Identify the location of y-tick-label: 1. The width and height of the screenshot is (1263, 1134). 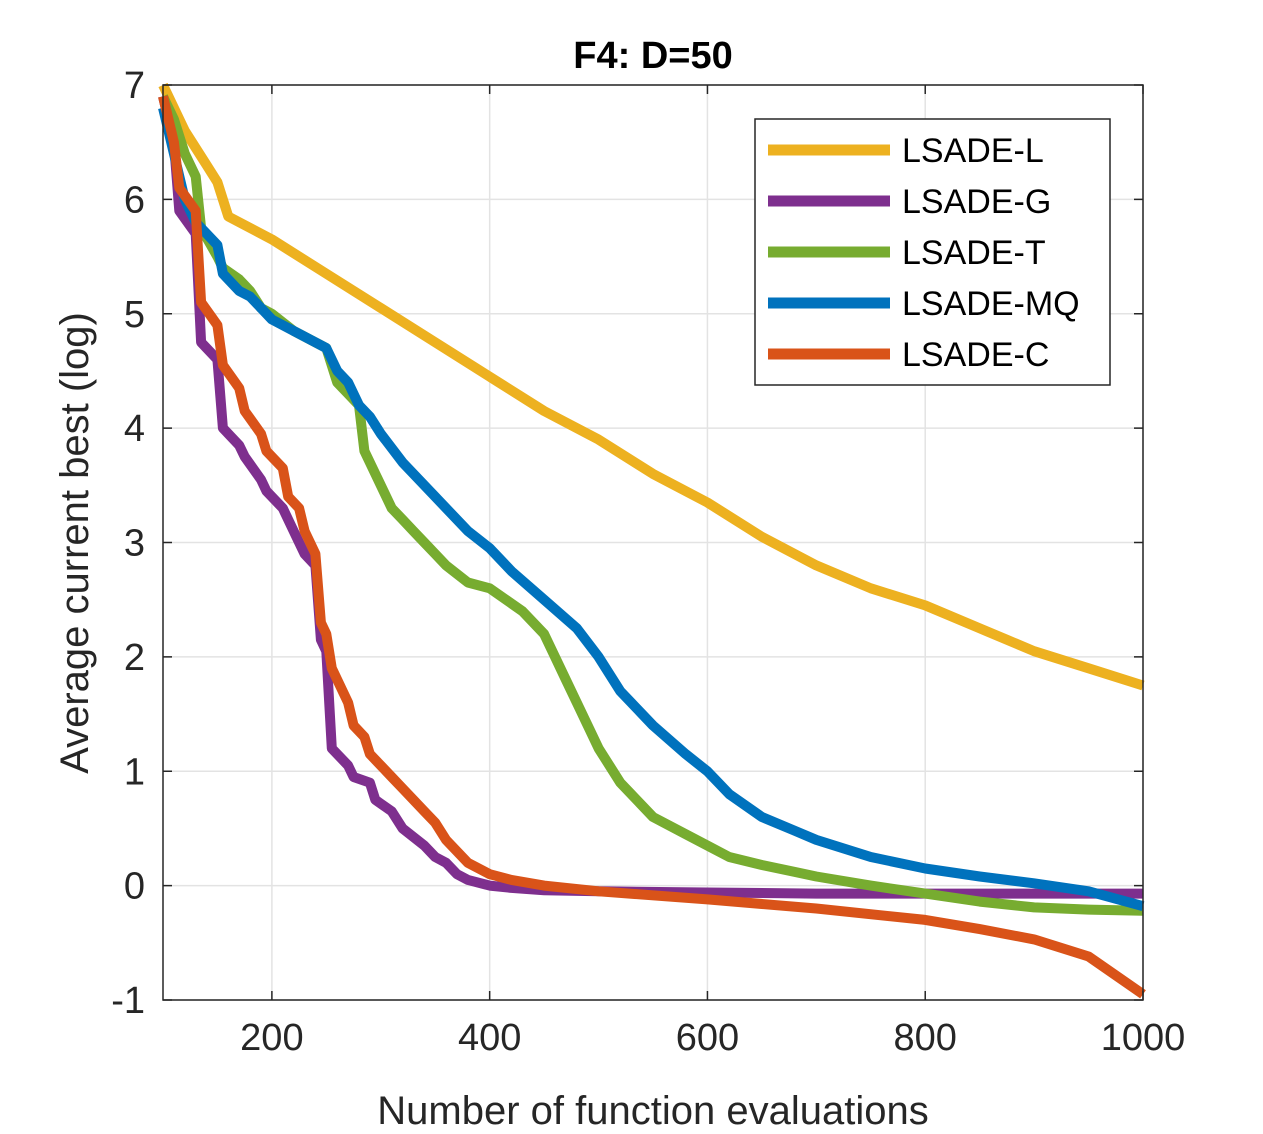
(134, 772).